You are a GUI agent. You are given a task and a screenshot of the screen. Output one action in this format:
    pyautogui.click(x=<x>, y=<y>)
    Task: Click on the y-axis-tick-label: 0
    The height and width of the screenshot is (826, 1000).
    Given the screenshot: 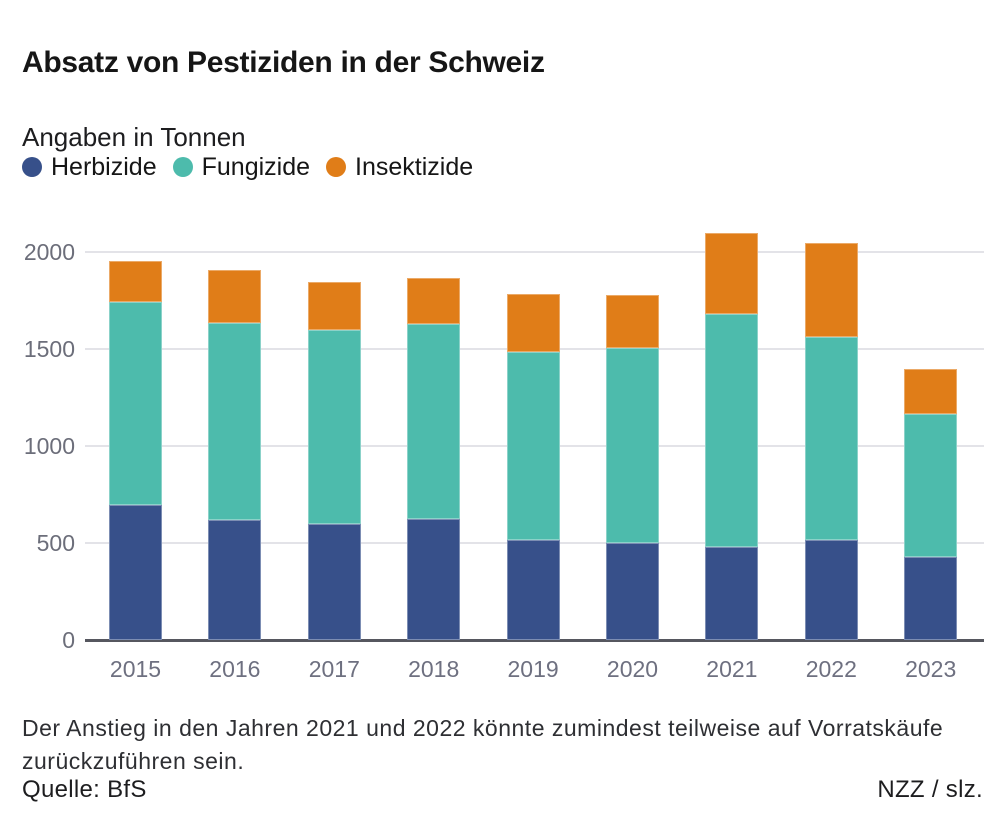 What is the action you would take?
    pyautogui.click(x=68, y=640)
    